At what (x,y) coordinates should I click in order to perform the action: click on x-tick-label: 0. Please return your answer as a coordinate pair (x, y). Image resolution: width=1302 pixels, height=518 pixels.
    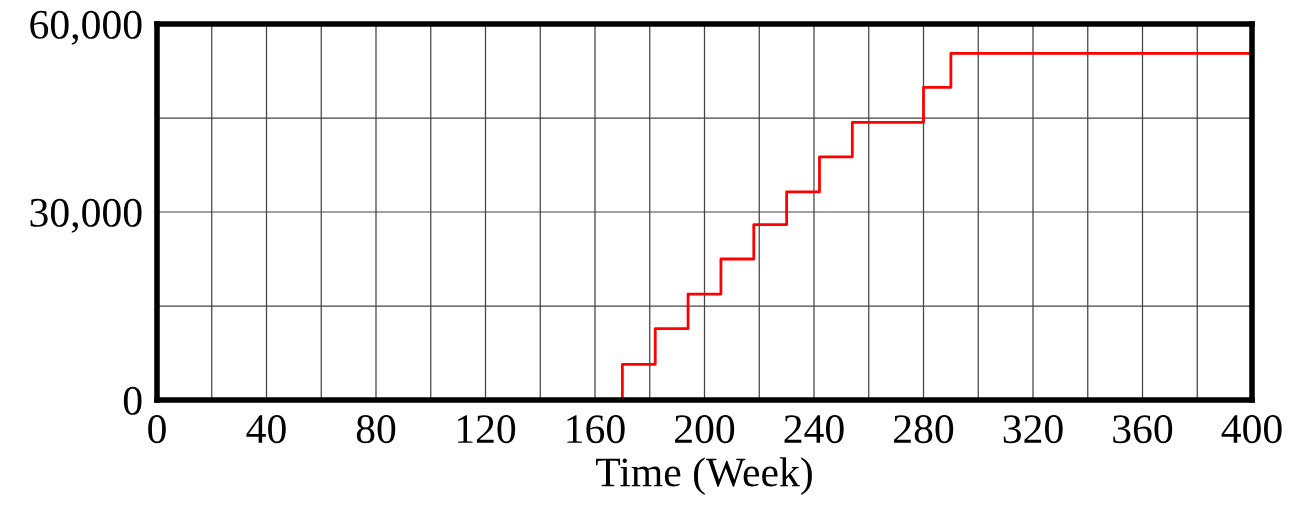
    Looking at the image, I should click on (157, 429).